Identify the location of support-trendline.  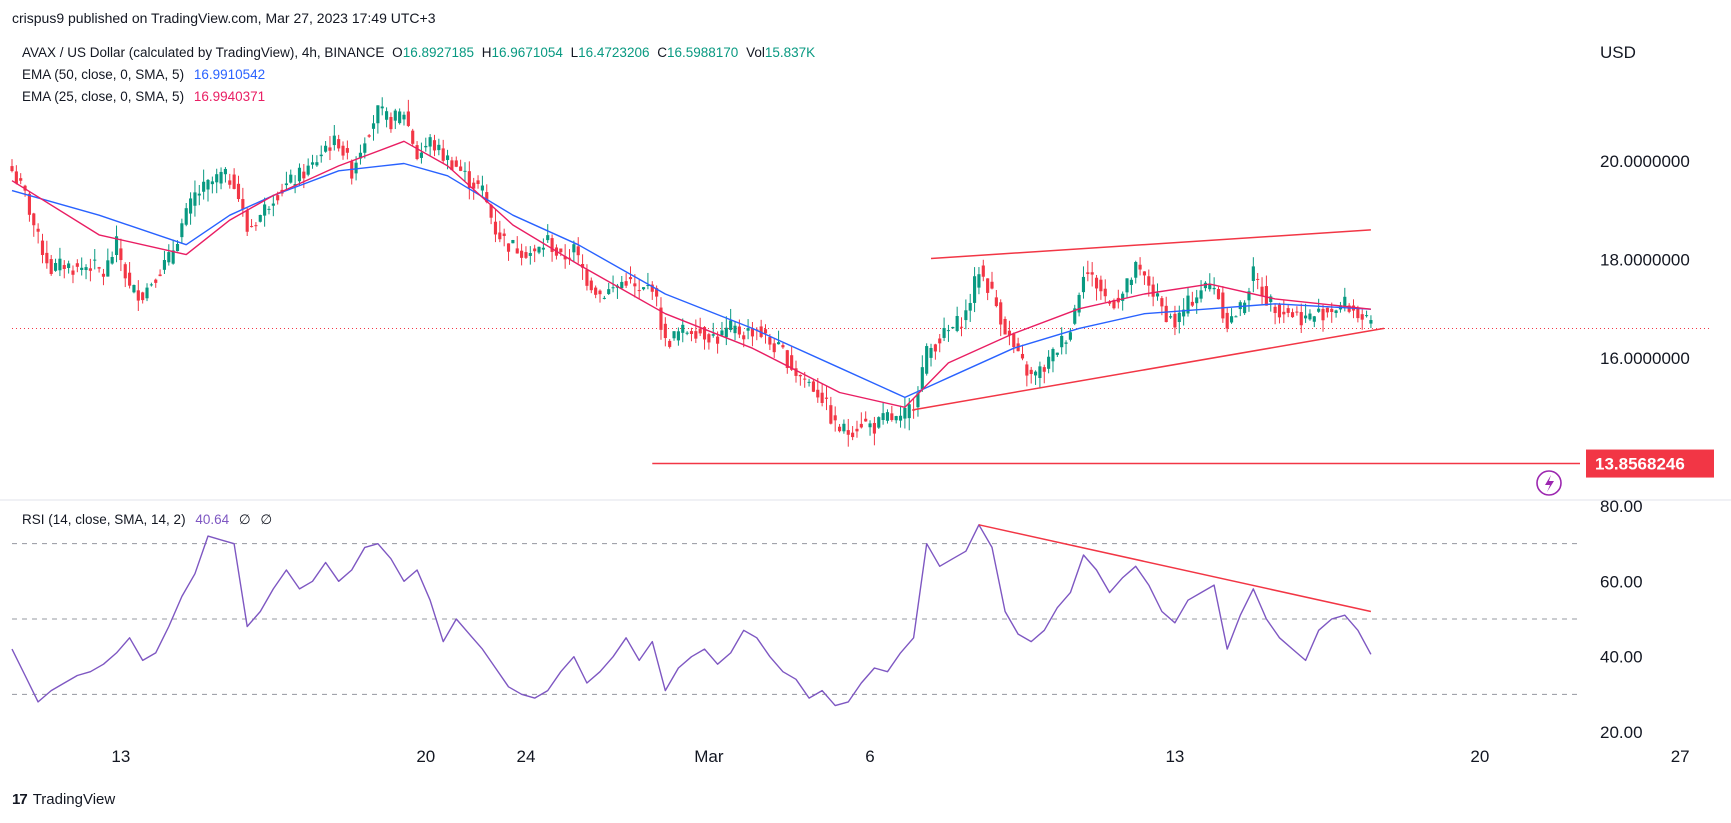
(1149, 369).